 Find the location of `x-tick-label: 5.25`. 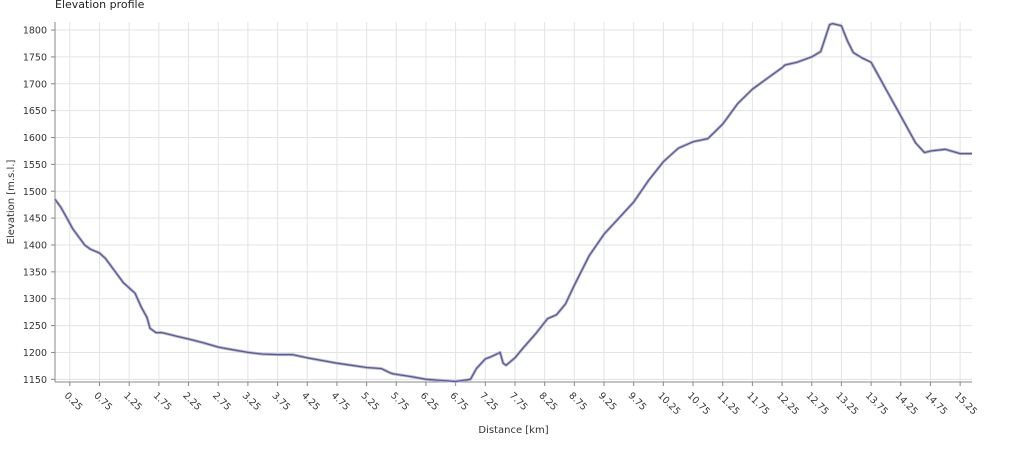

x-tick-label: 5.25 is located at coordinates (369, 401).